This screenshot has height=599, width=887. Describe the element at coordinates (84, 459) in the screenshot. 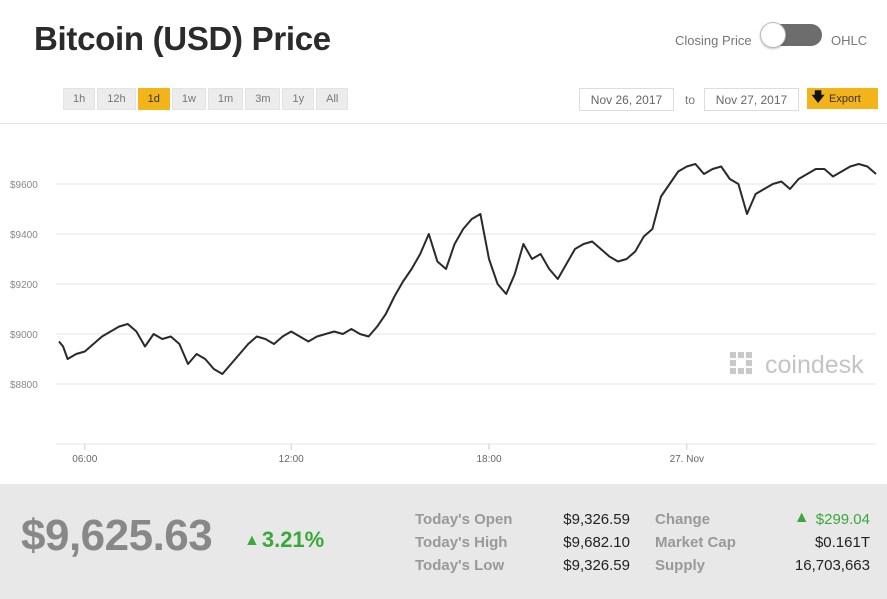

I see `x-tick-label: 06:00` at that location.